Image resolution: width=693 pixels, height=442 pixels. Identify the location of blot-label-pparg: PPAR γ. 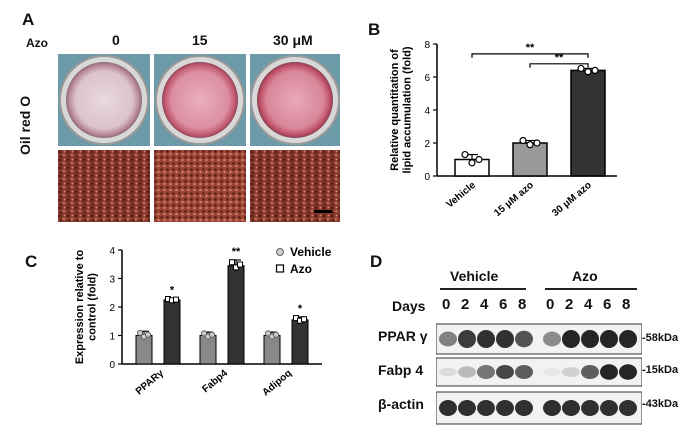
(403, 336).